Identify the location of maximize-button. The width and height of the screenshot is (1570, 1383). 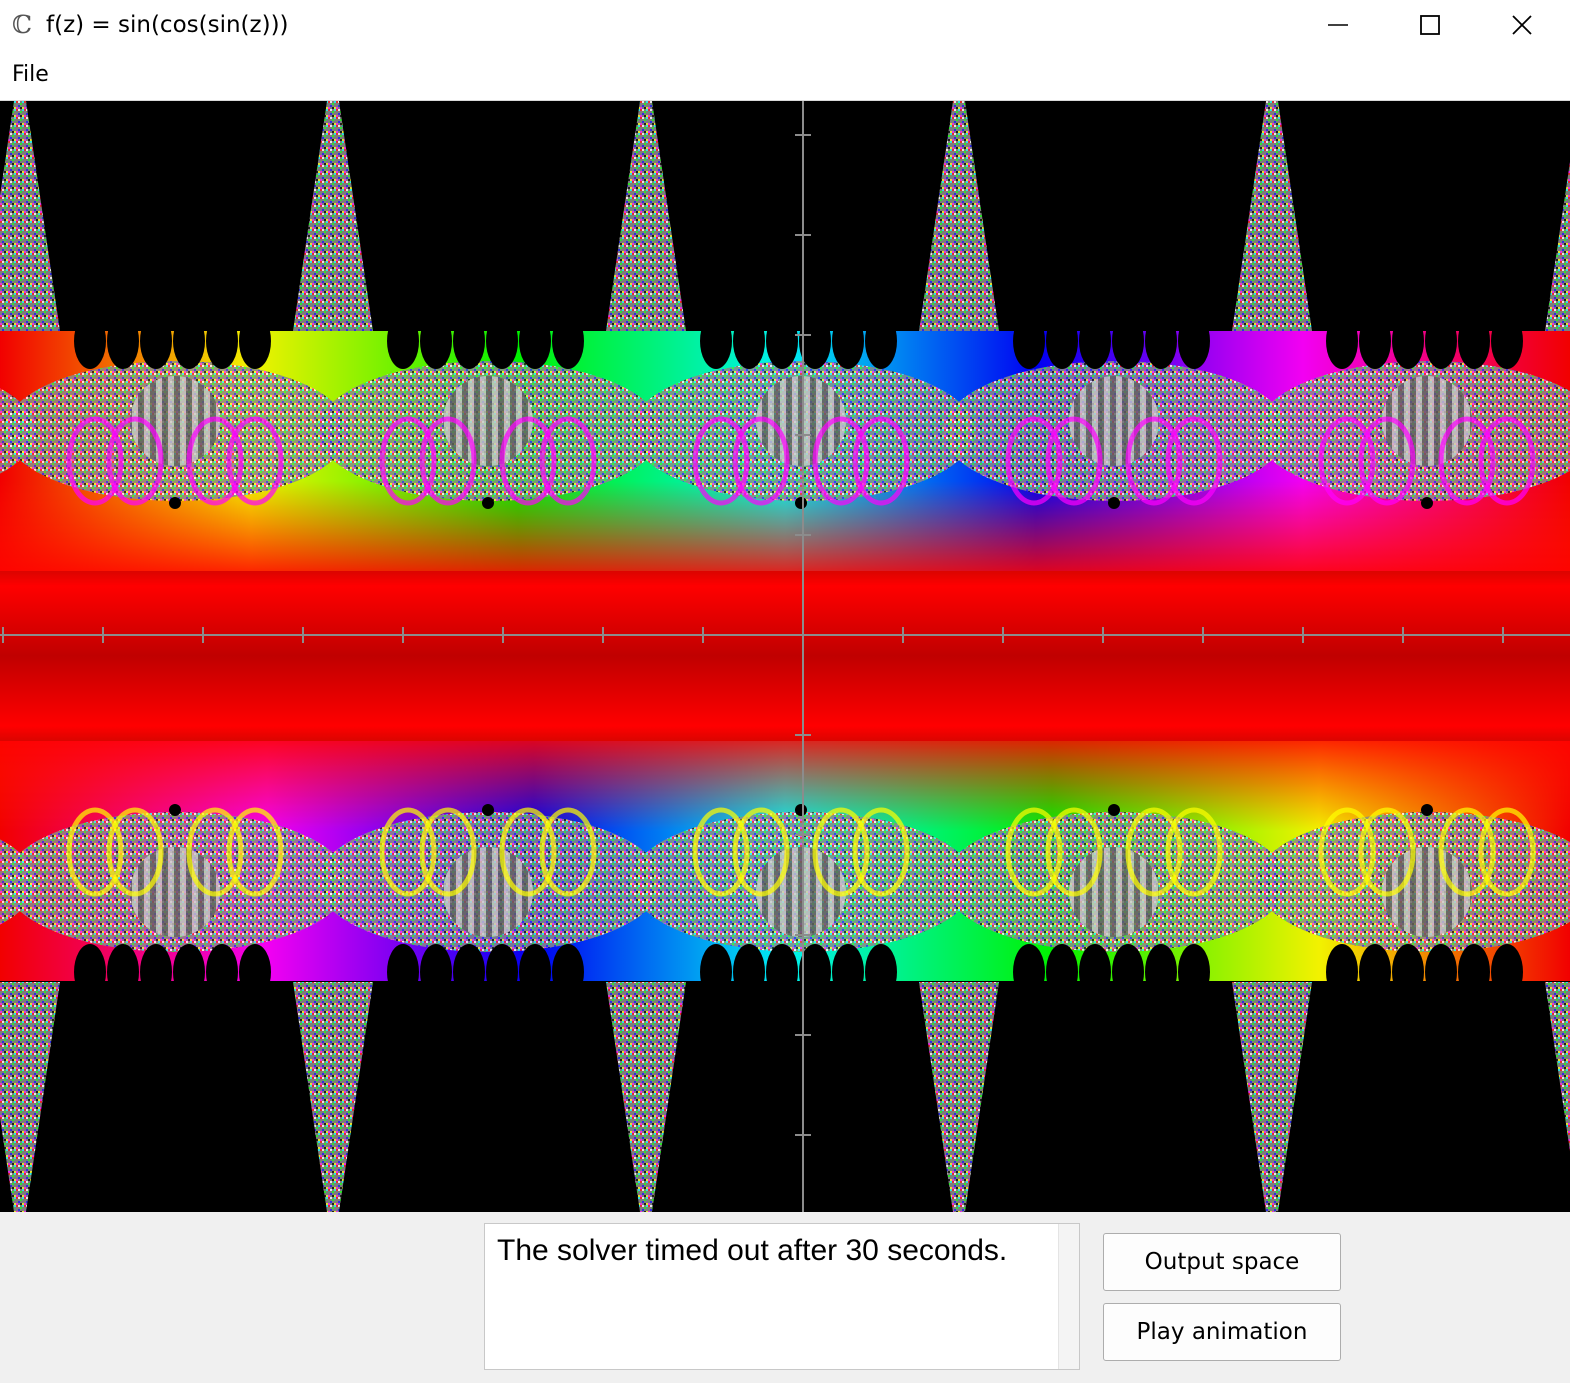
(1430, 25).